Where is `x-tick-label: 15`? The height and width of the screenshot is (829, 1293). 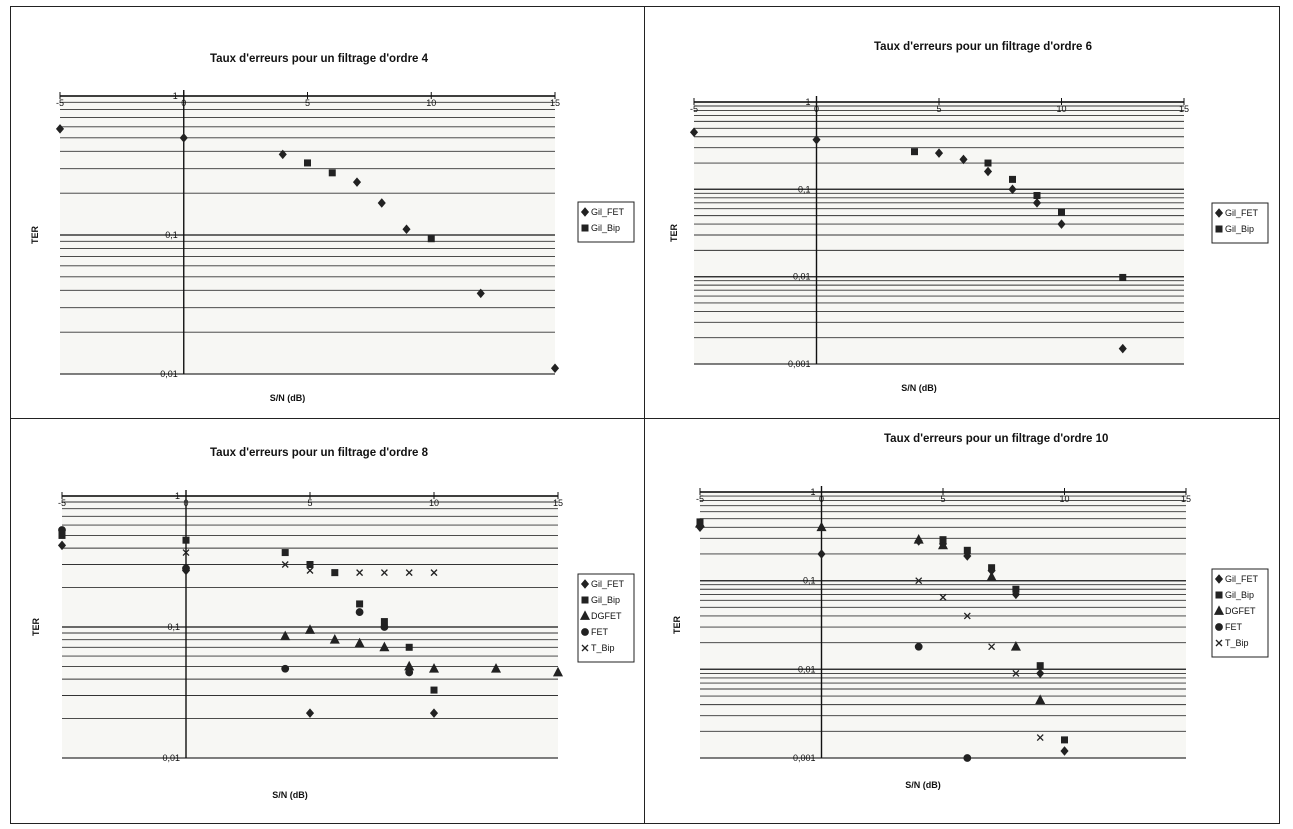 x-tick-label: 15 is located at coordinates (555, 103).